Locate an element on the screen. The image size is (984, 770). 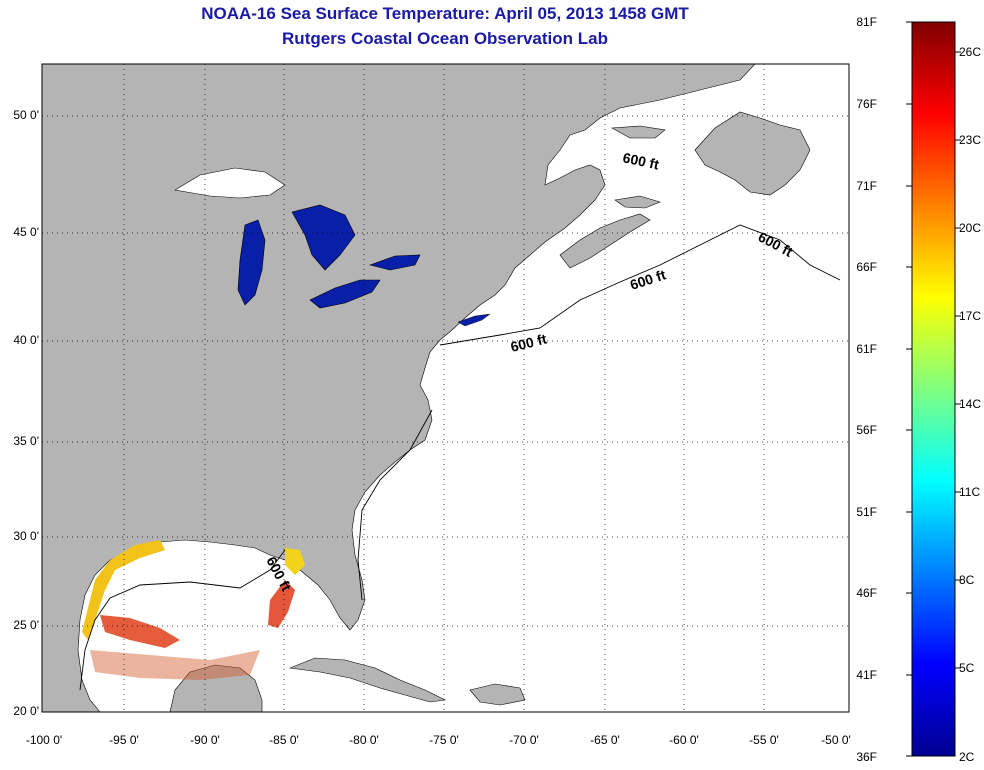
colorbar-f-label: 41F is located at coordinates (866, 675).